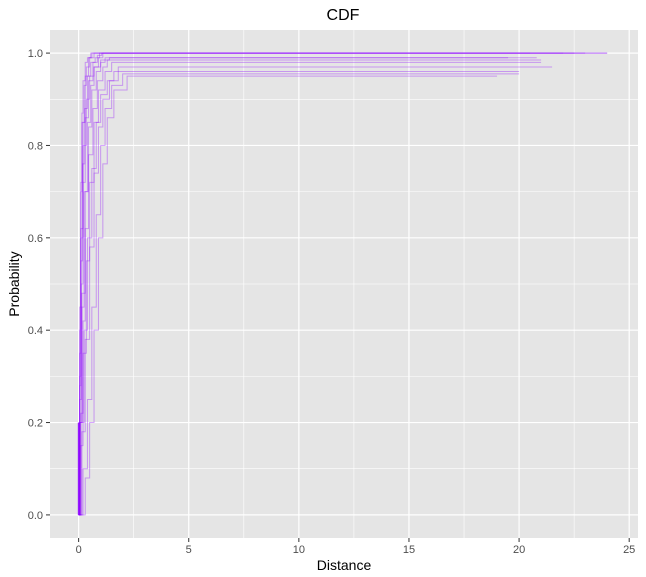 The height and width of the screenshot is (577, 646). I want to click on y-tick-label: 1.0, so click(35, 54).